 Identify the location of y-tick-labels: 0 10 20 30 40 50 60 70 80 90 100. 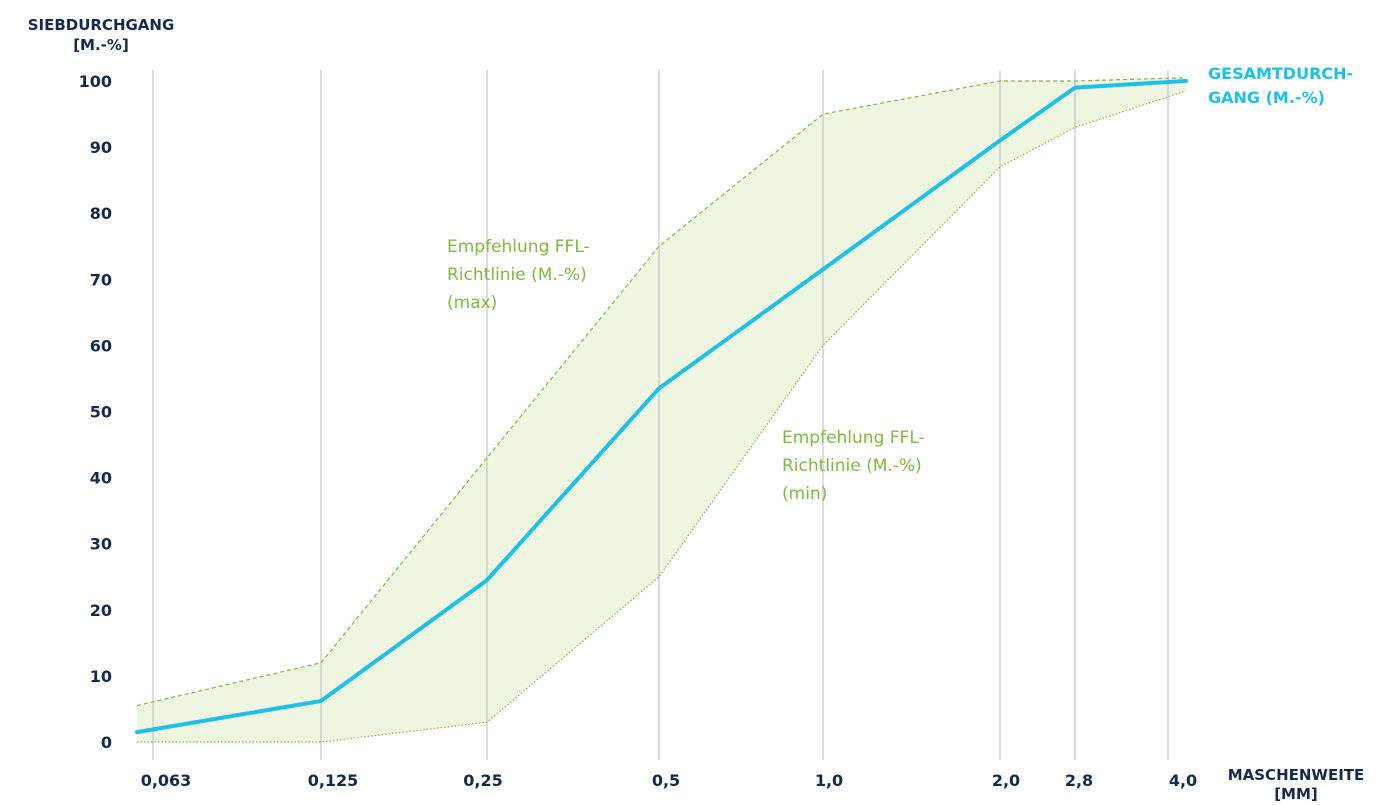
(95, 412).